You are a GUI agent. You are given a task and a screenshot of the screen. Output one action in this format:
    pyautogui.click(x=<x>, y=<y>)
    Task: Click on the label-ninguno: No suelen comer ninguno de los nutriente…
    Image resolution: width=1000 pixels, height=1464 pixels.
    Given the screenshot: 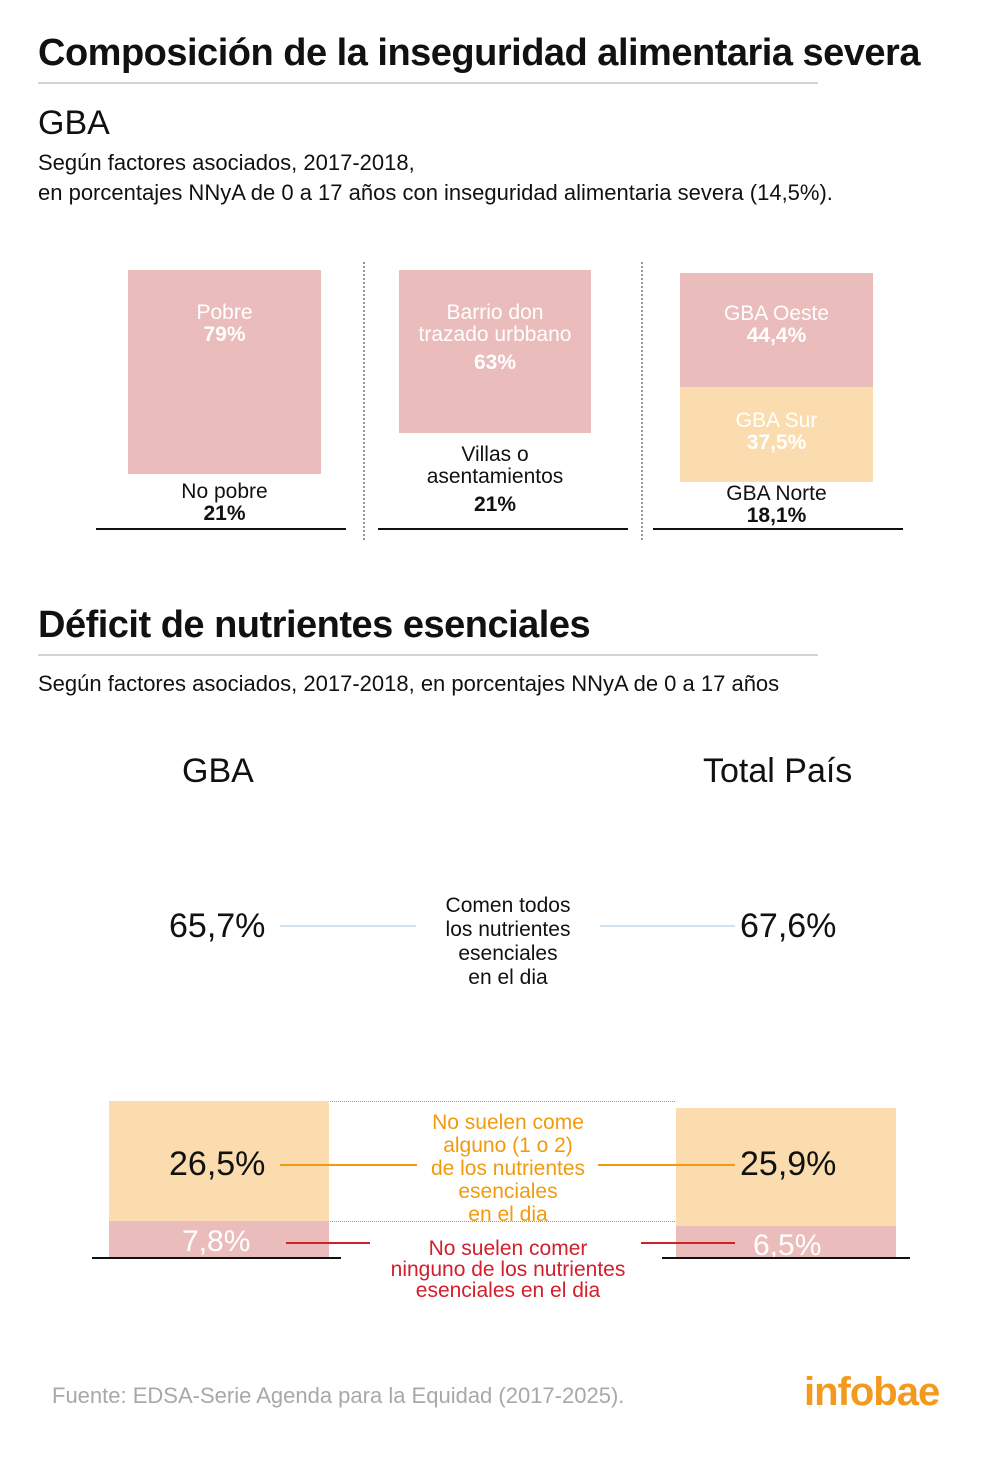 What is the action you would take?
    pyautogui.click(x=508, y=1269)
    